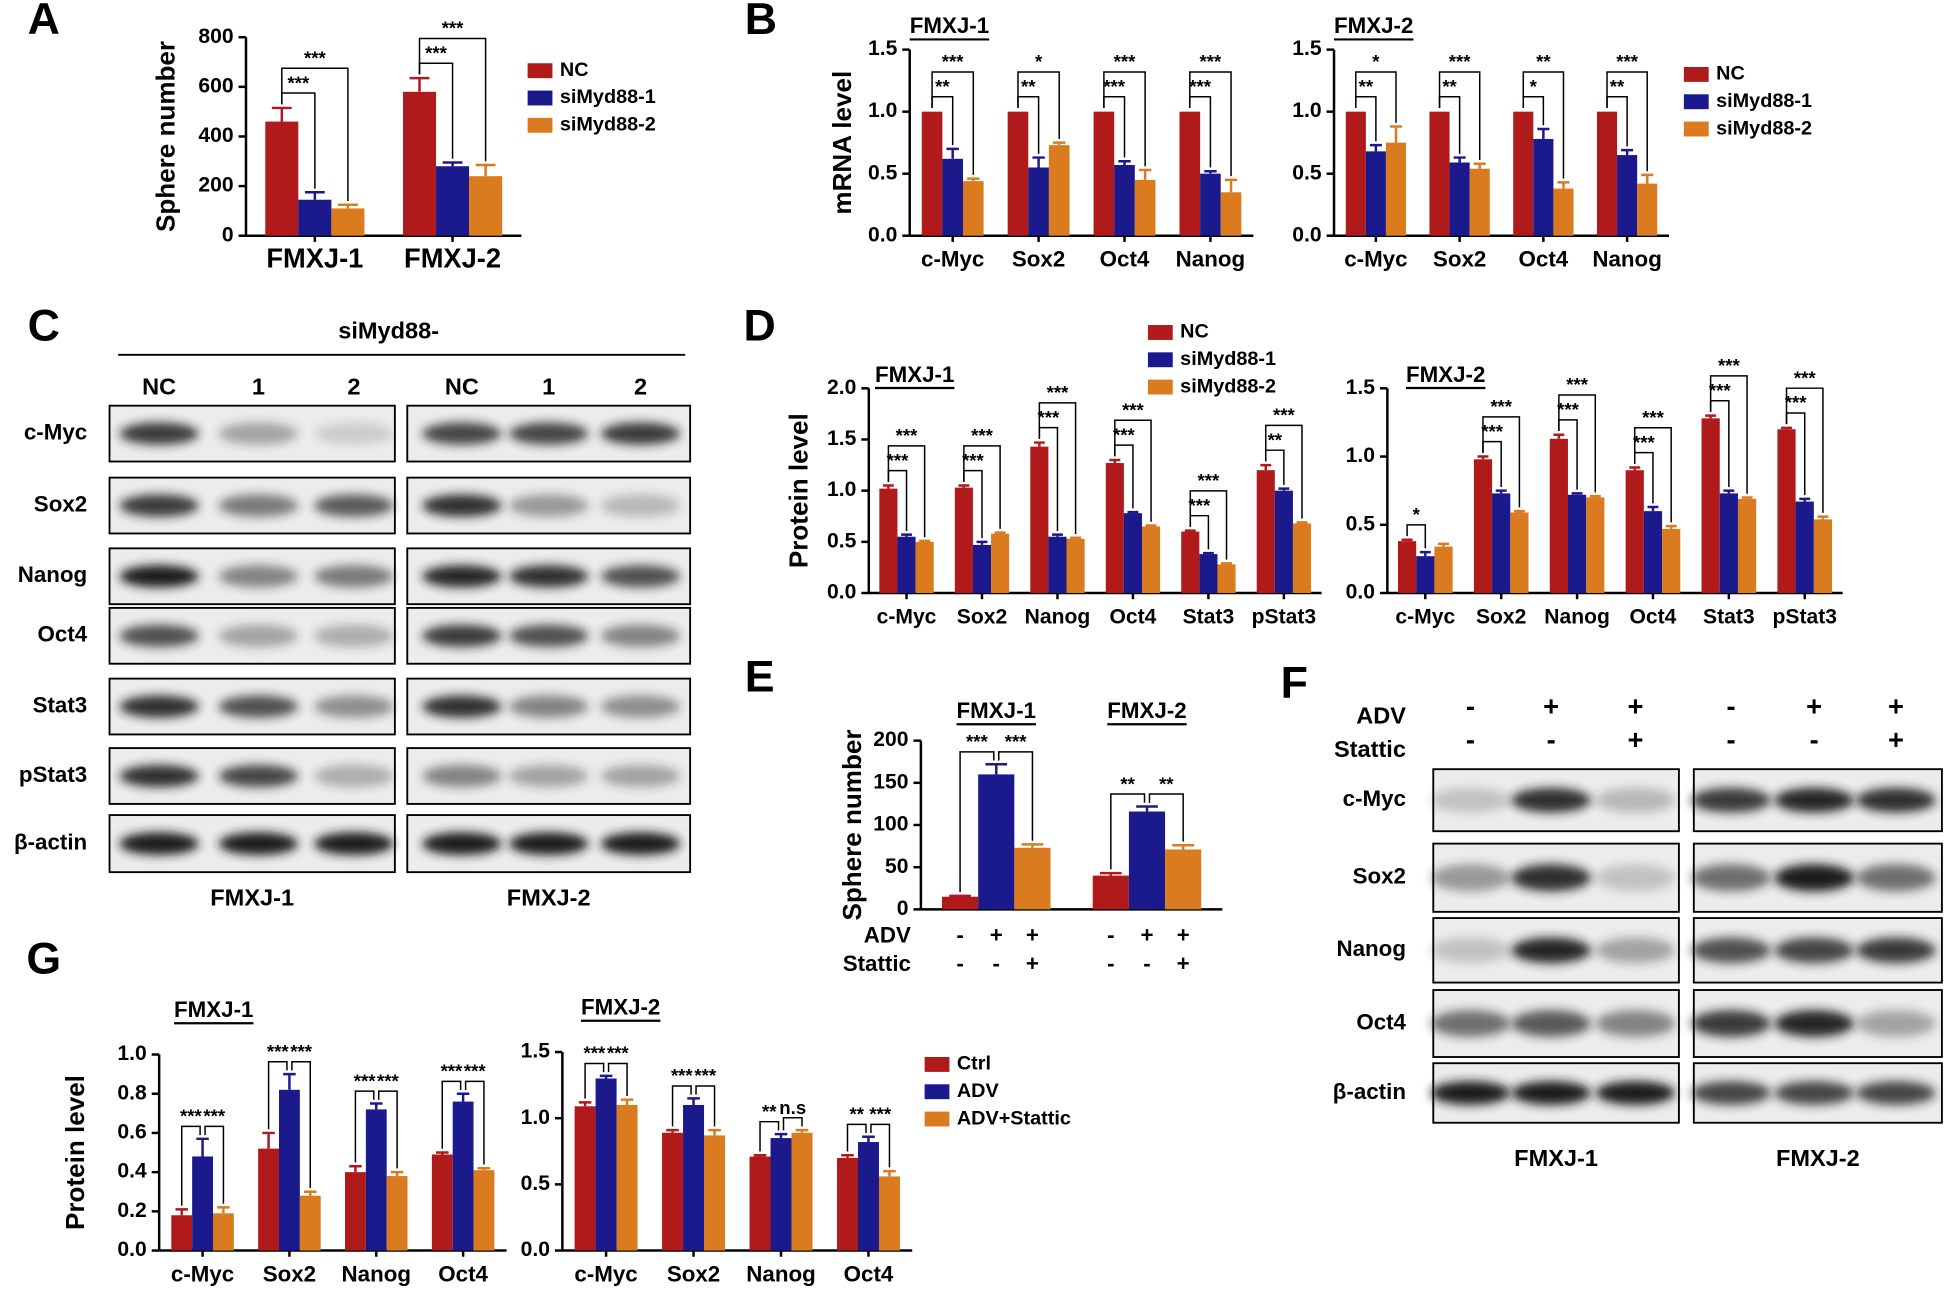 Image resolution: width=1946 pixels, height=1289 pixels. I want to click on x-tick-label: FMXJ-2, so click(452, 258).